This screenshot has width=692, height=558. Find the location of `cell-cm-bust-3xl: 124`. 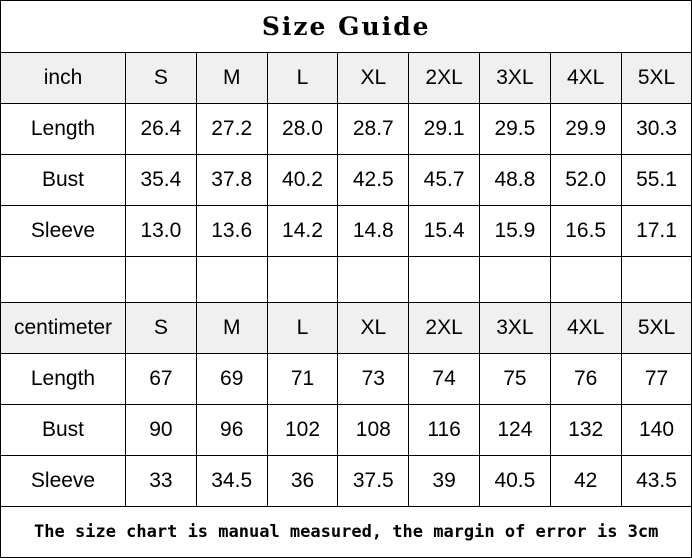

cell-cm-bust-3xl: 124 is located at coordinates (514, 430).